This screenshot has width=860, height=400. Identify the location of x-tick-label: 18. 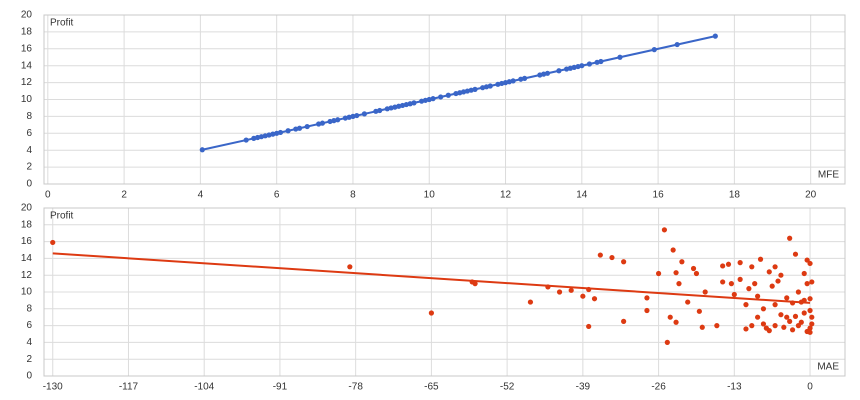
(735, 195).